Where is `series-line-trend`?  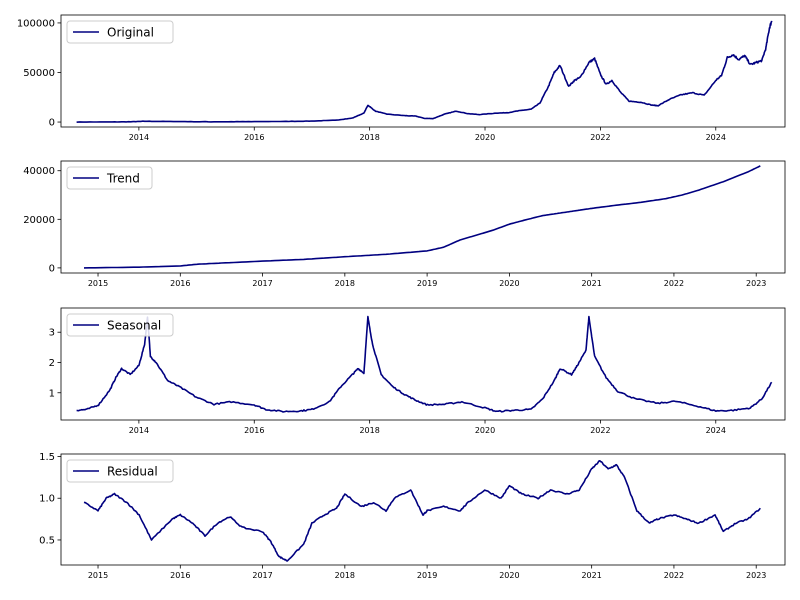
series-line-trend is located at coordinates (422, 217).